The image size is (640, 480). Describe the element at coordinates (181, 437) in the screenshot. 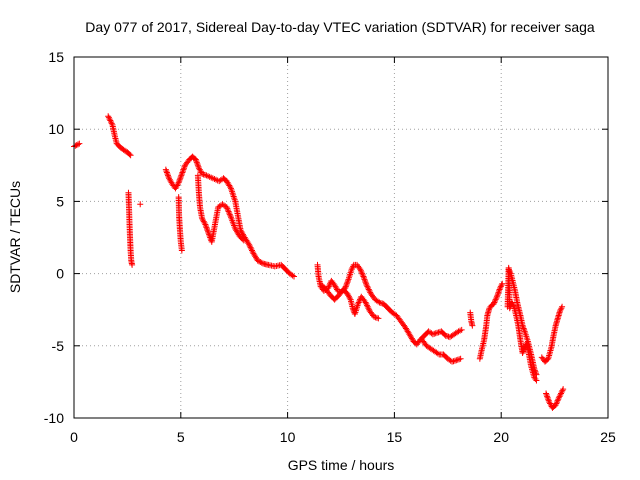

I see `x-tick-label-1: 5` at that location.